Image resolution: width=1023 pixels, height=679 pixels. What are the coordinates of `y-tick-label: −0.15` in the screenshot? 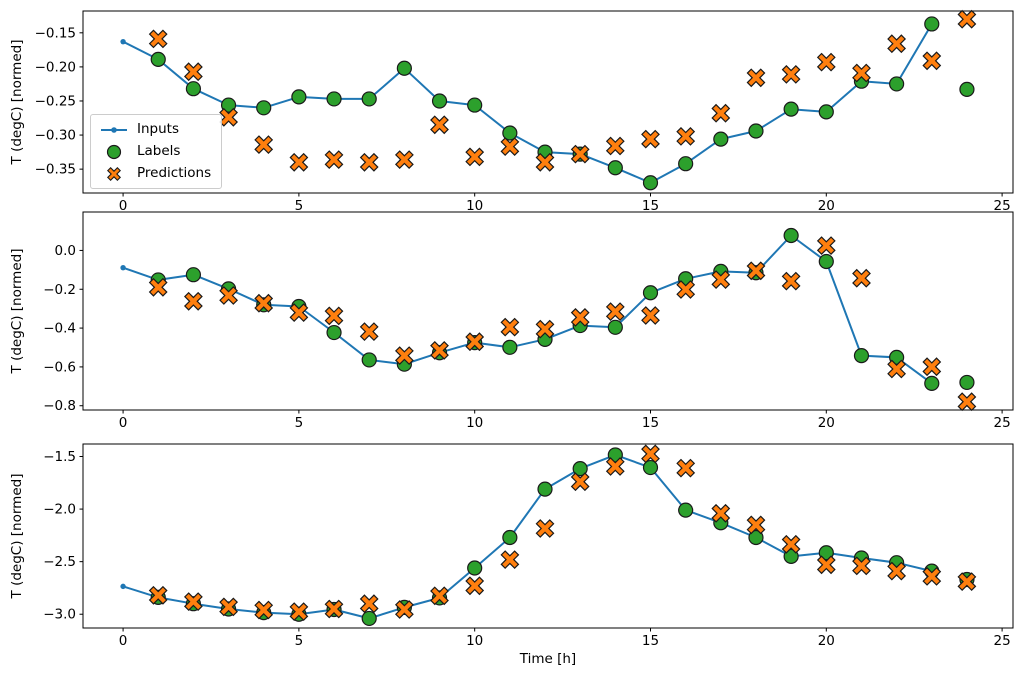 It's located at (55, 33).